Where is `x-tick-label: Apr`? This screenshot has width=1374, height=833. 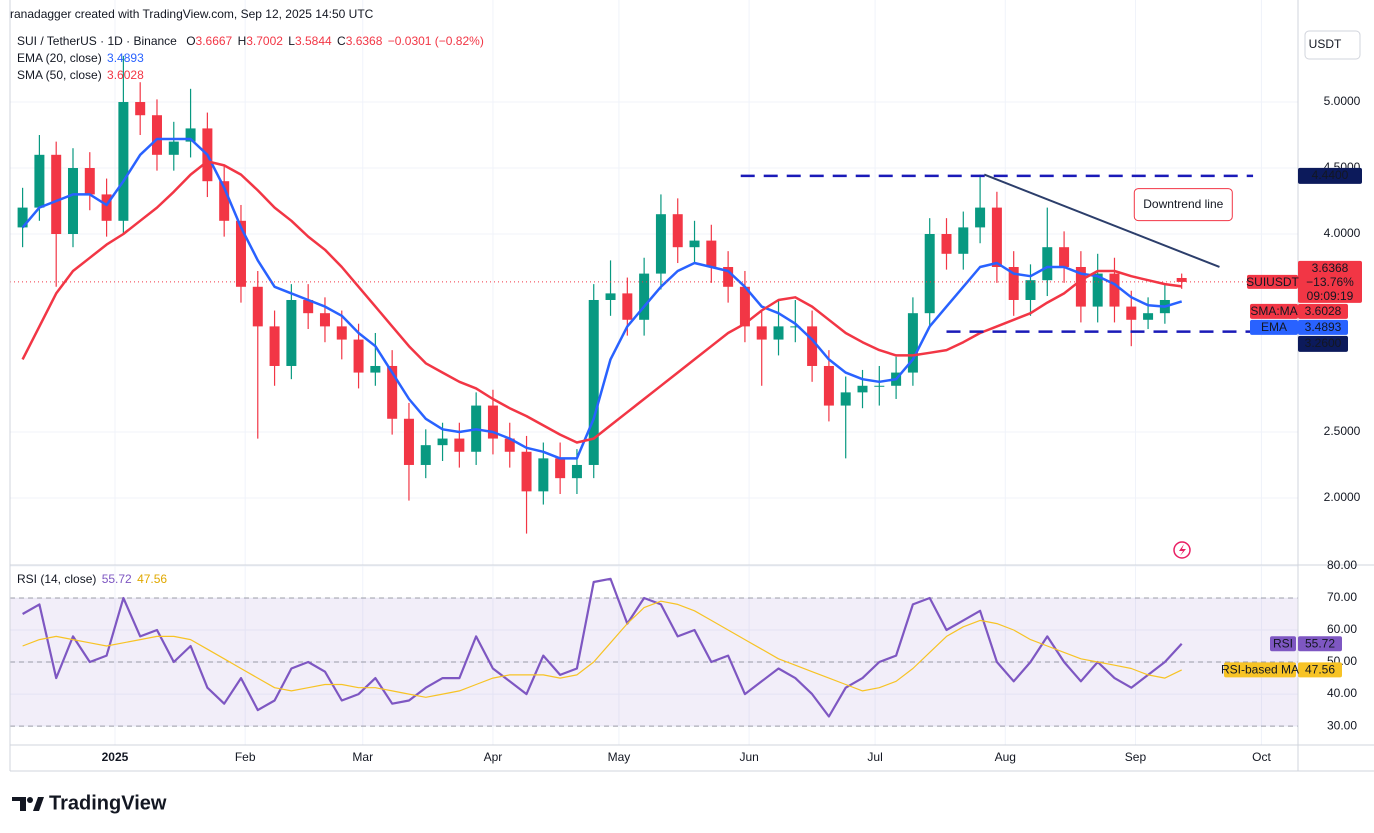 x-tick-label: Apr is located at coordinates (493, 757).